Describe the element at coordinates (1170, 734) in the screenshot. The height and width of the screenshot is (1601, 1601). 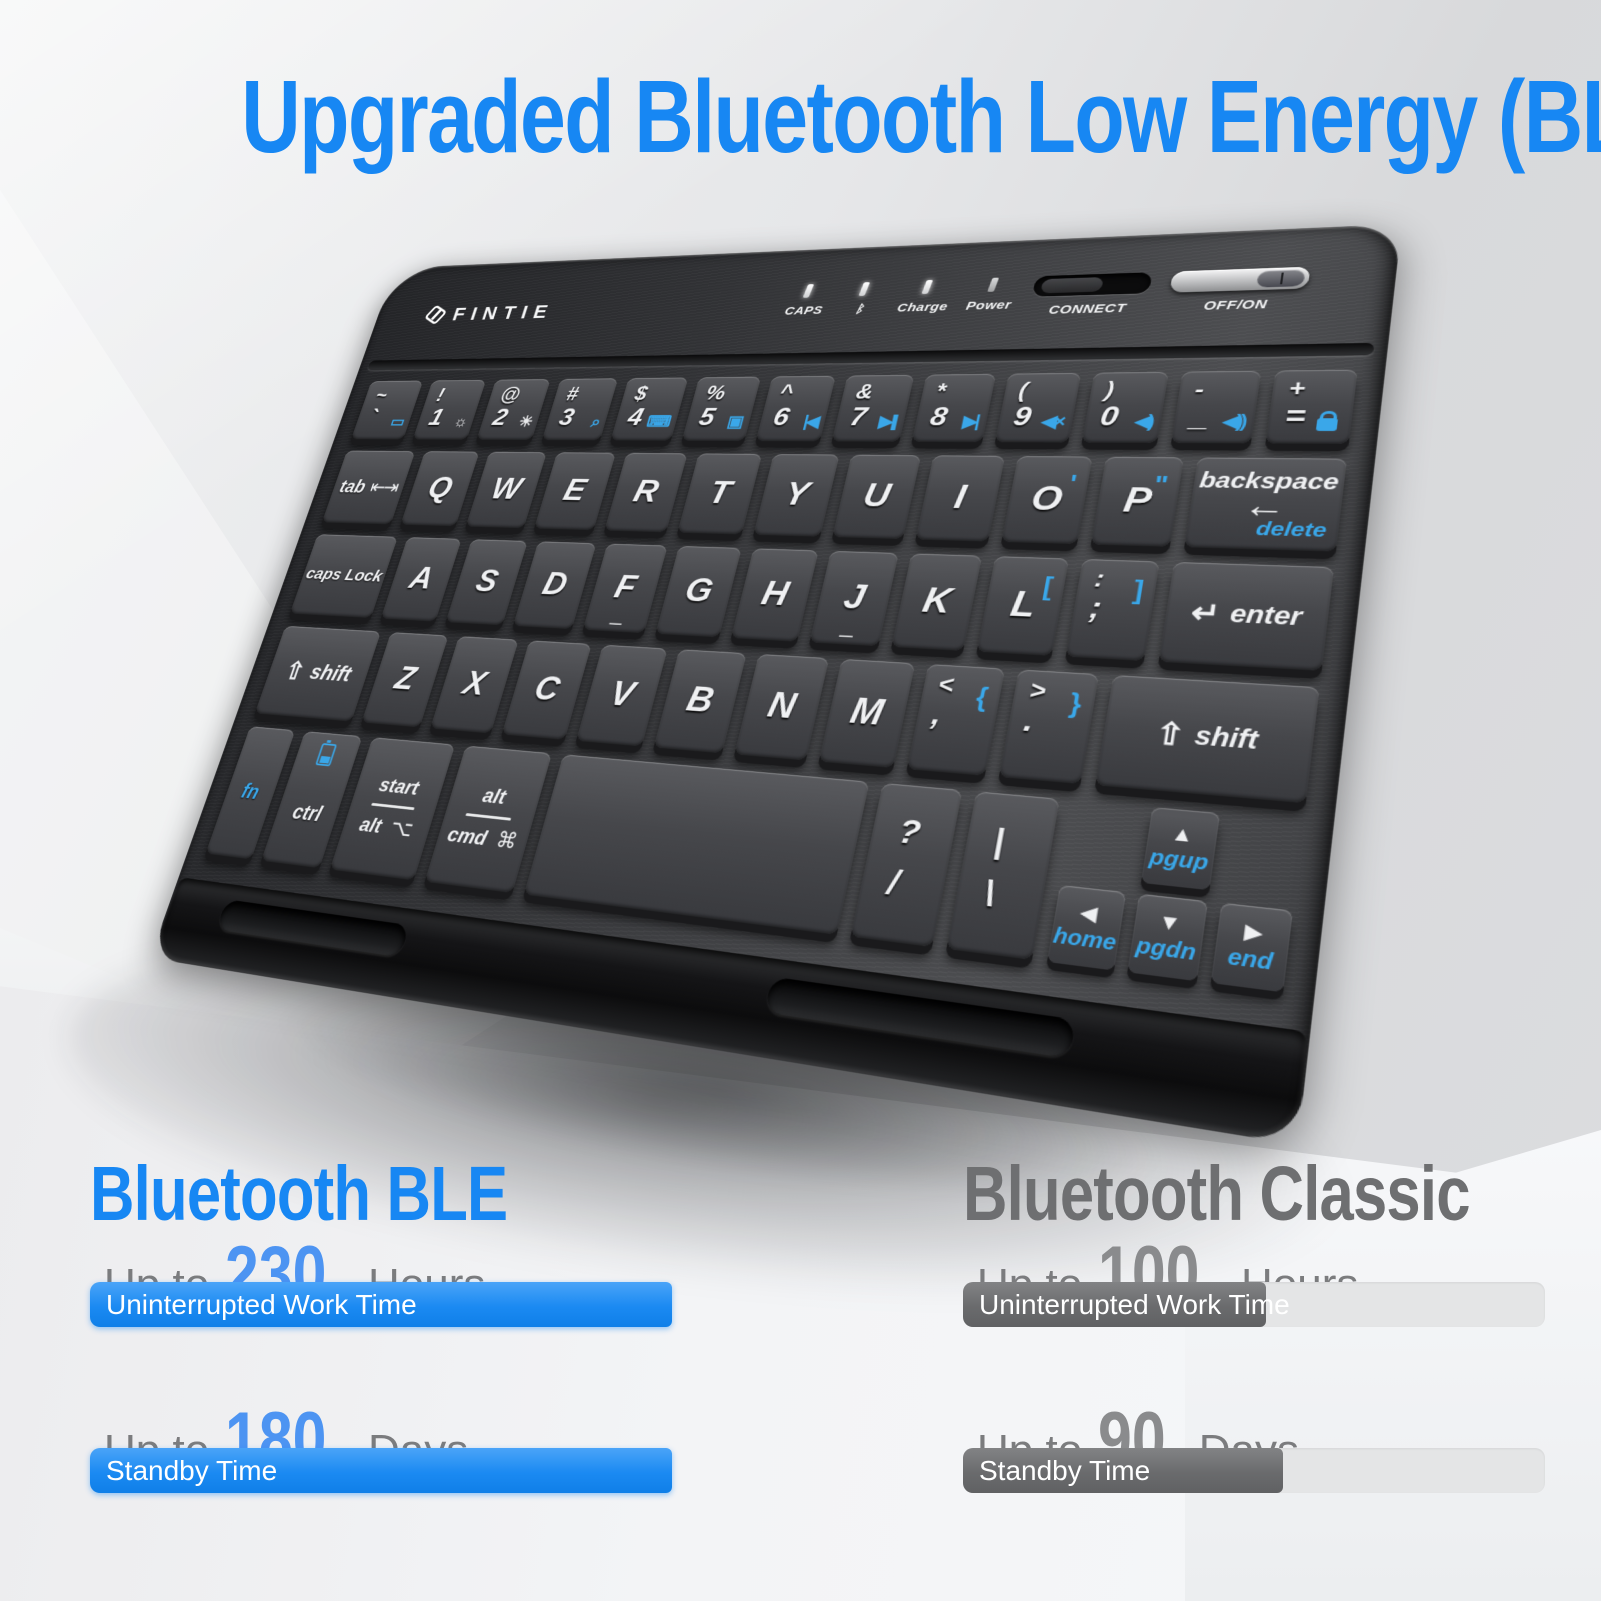
I see `shift-icon: ⇧` at that location.